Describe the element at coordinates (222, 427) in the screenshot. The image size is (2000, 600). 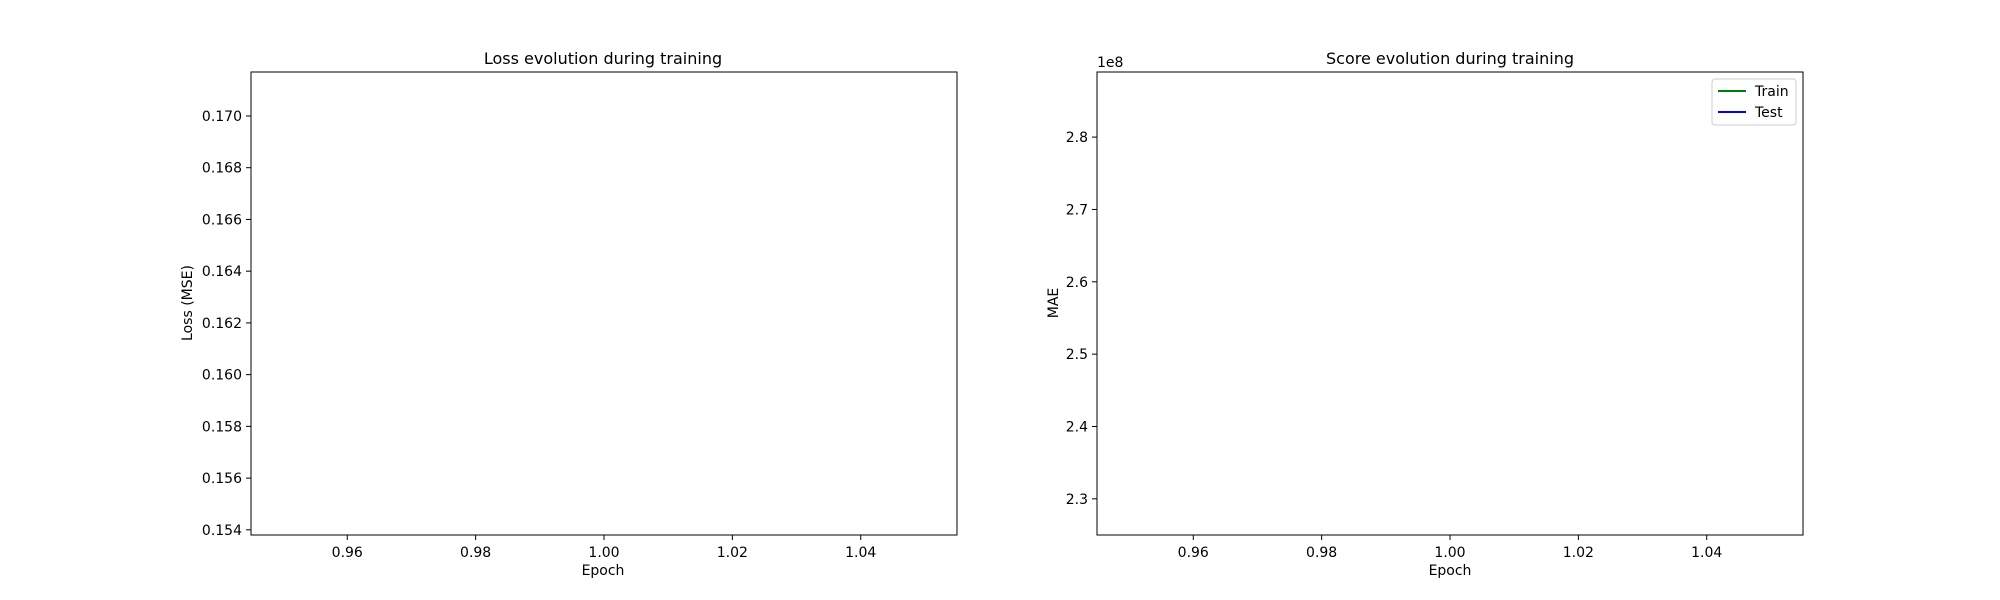
I see `loss-y-tick-label: 0.158` at that location.